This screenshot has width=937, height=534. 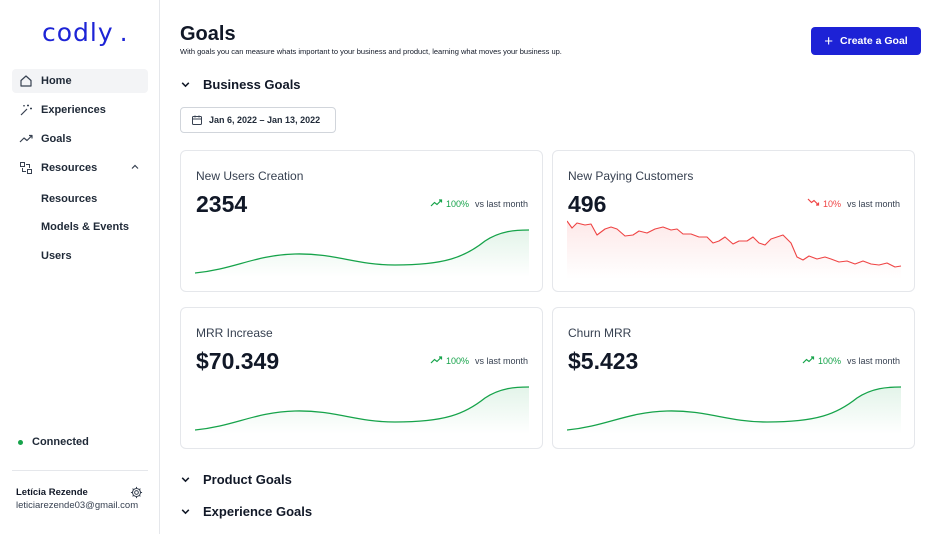 I want to click on connection-status: Connected, so click(x=53, y=442).